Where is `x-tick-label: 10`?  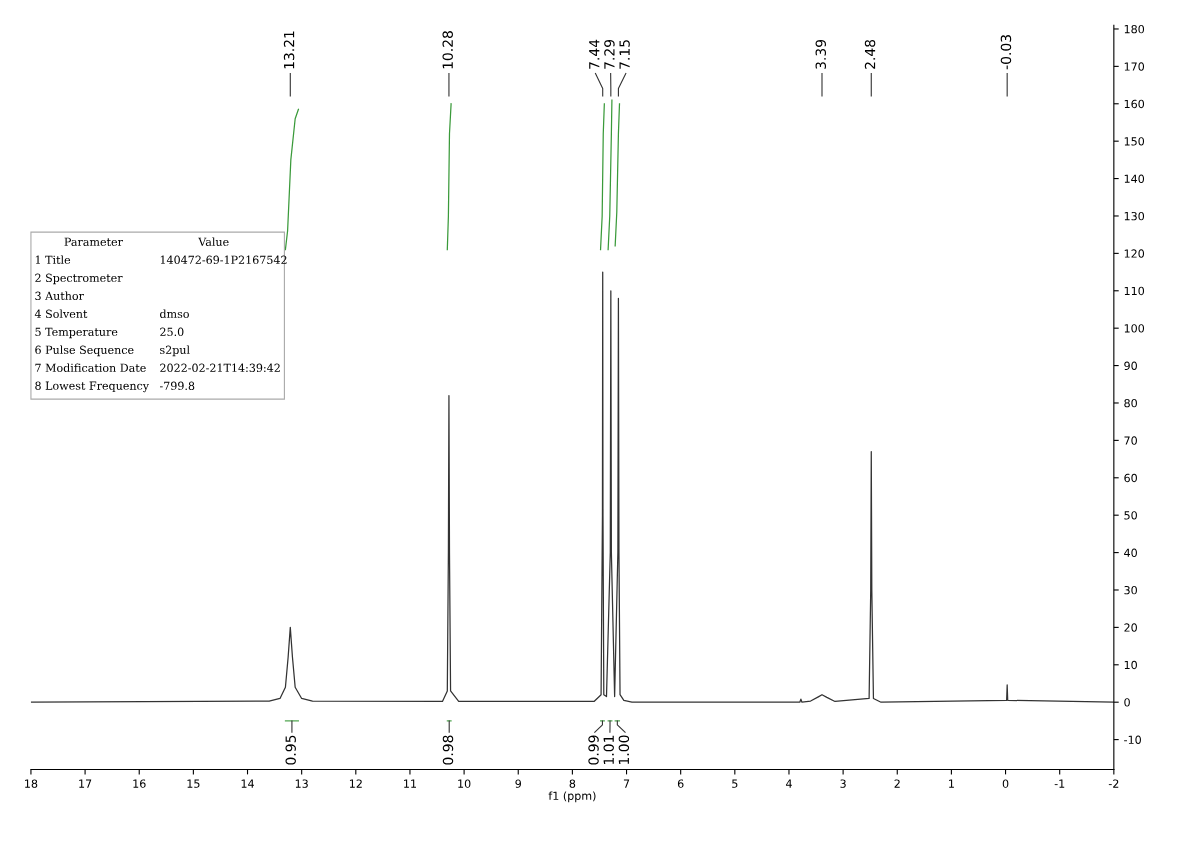 x-tick-label: 10 is located at coordinates (464, 783).